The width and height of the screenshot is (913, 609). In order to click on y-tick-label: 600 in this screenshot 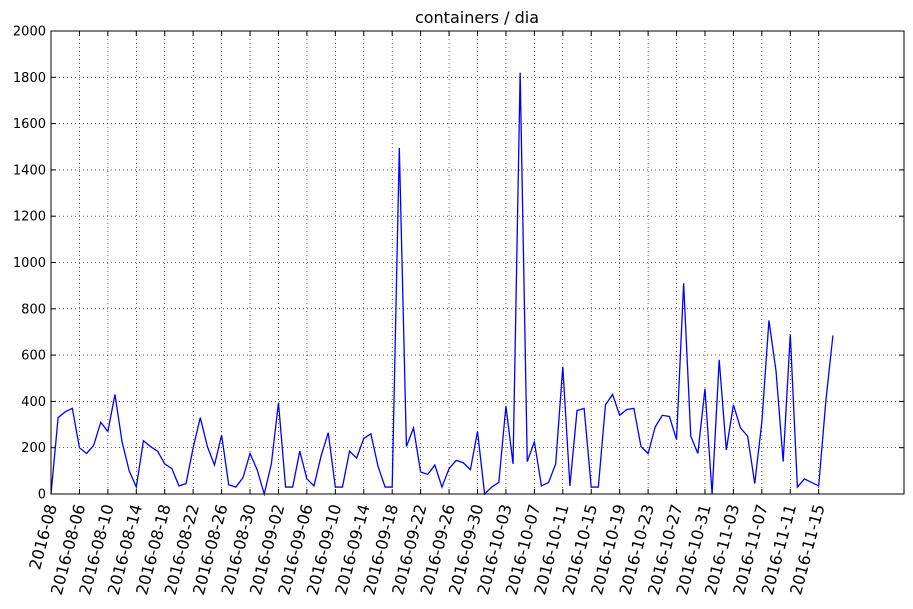, I will do `click(33, 356)`.